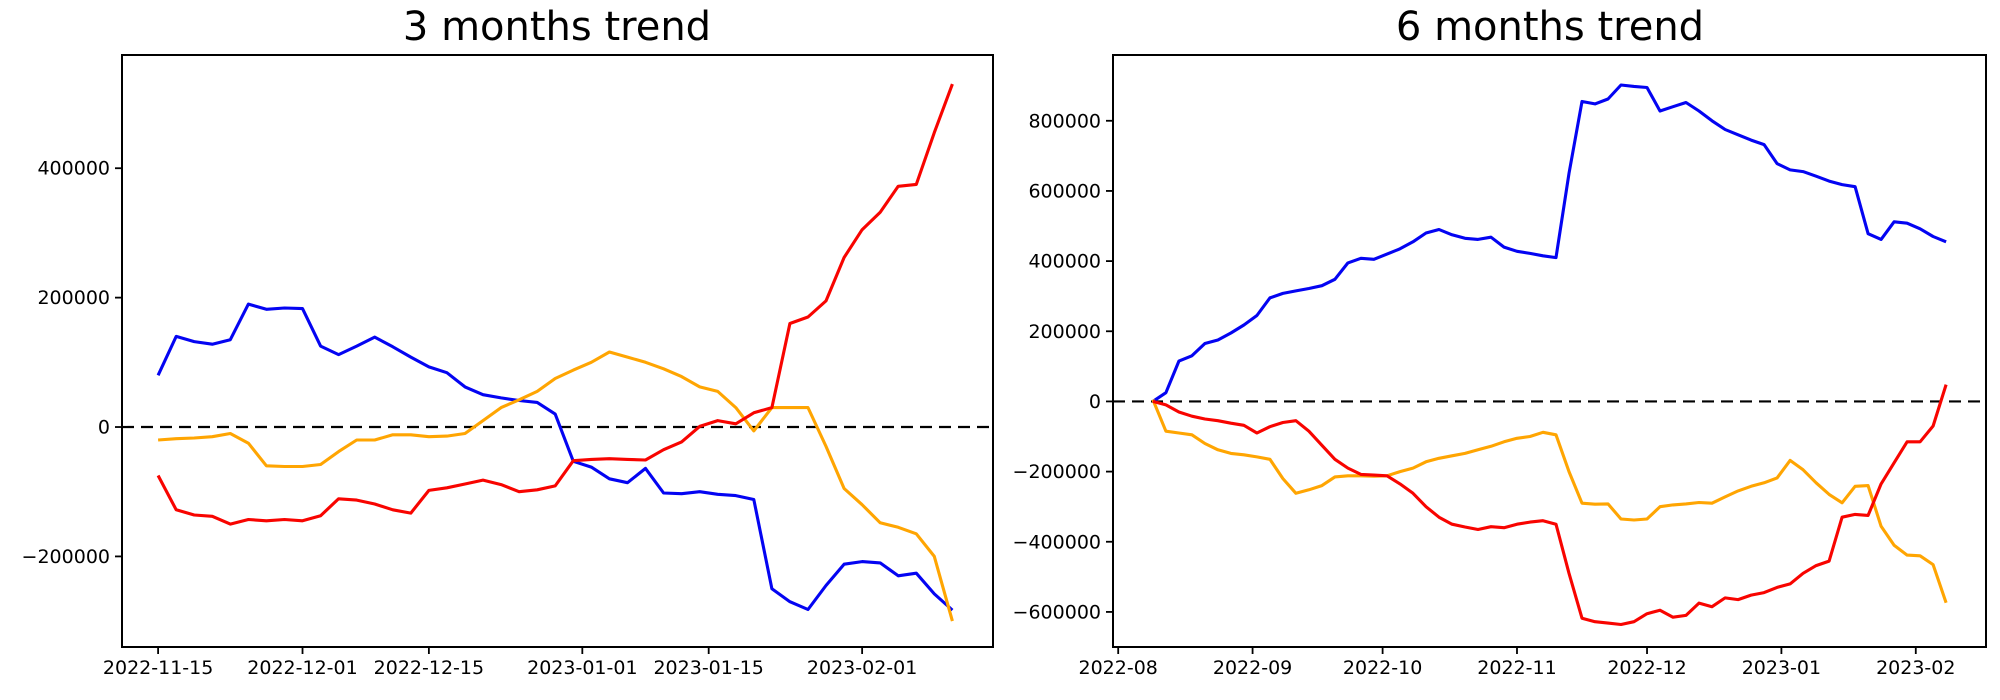  I want to click on orange-series-line, so click(1549, 501).